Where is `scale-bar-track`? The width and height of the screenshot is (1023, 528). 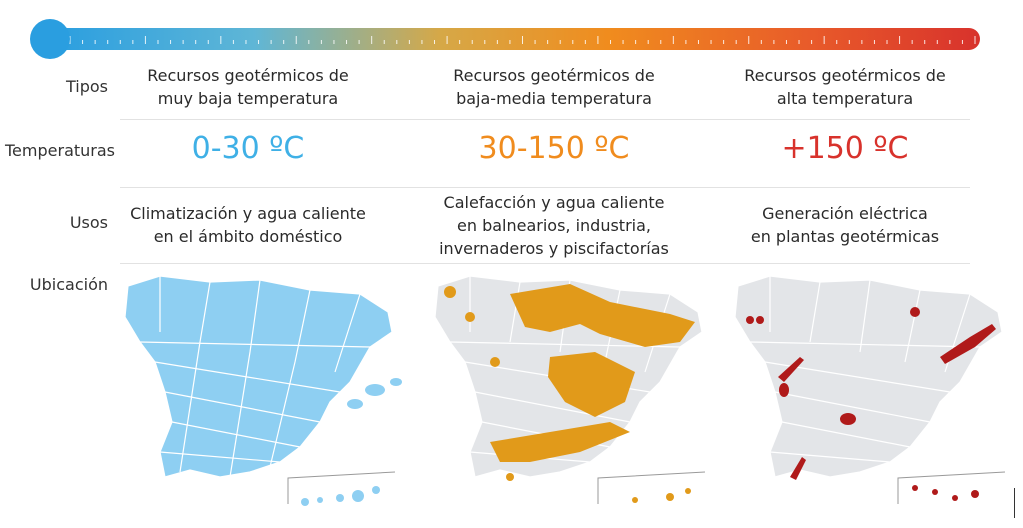
scale-bar-track is located at coordinates (515, 39).